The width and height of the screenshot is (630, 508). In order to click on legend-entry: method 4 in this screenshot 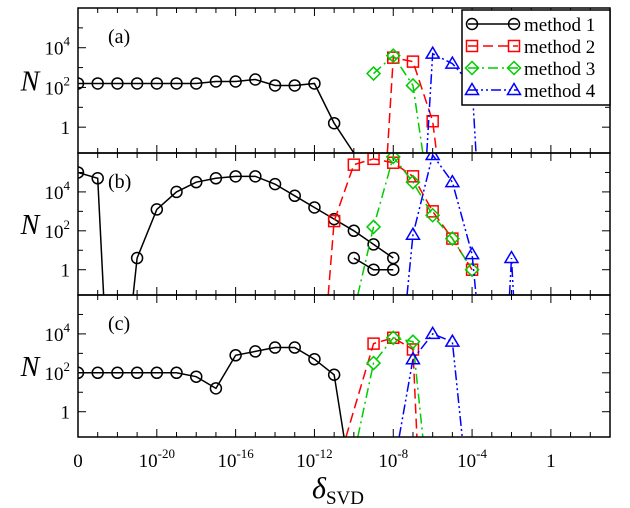, I will do `click(530, 91)`.